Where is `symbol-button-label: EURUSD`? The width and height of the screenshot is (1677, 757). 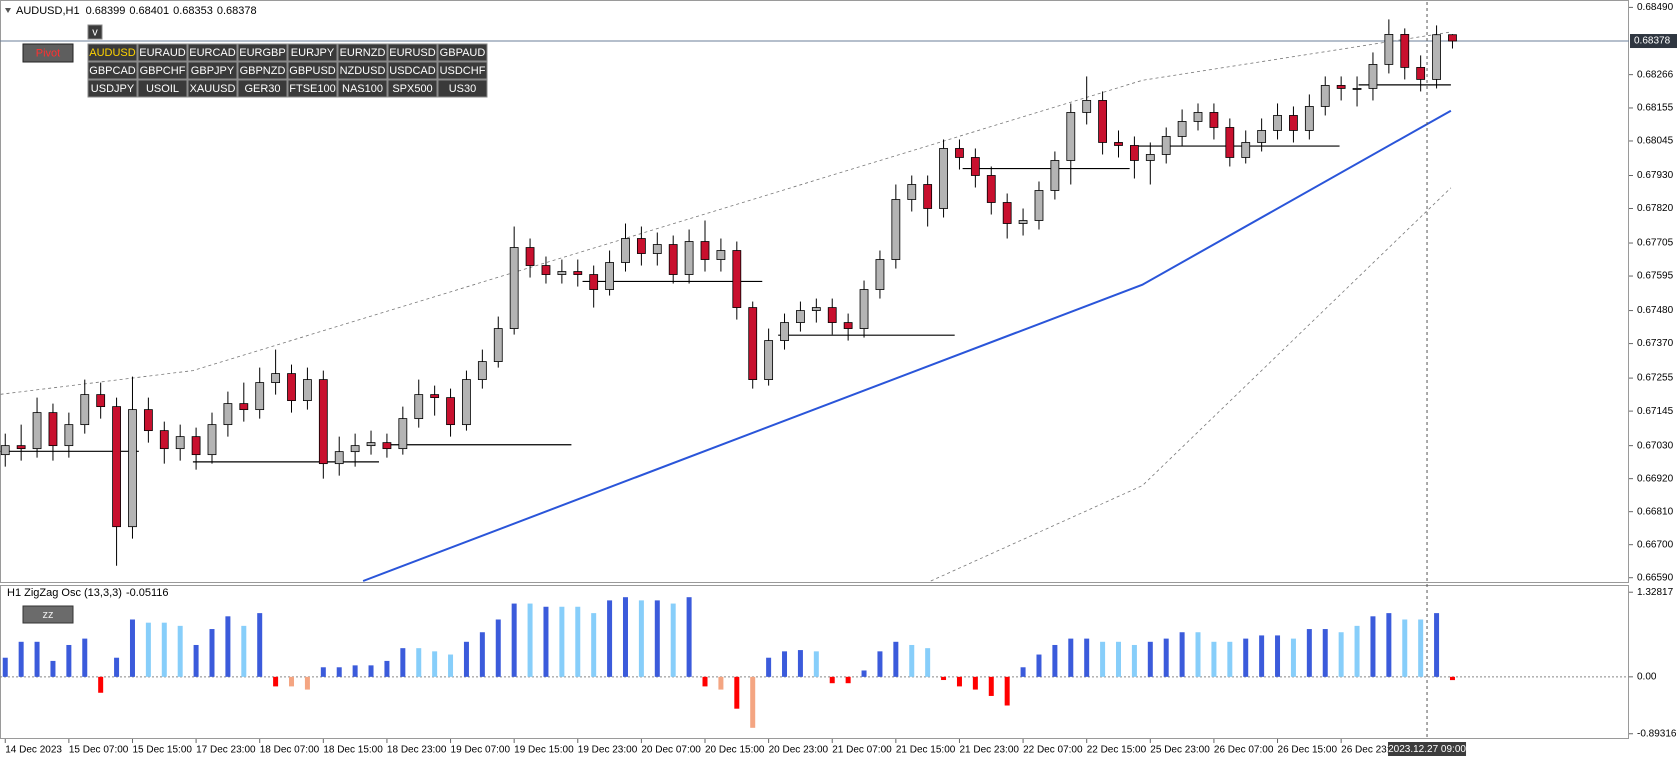
symbol-button-label: EURUSD is located at coordinates (412, 53).